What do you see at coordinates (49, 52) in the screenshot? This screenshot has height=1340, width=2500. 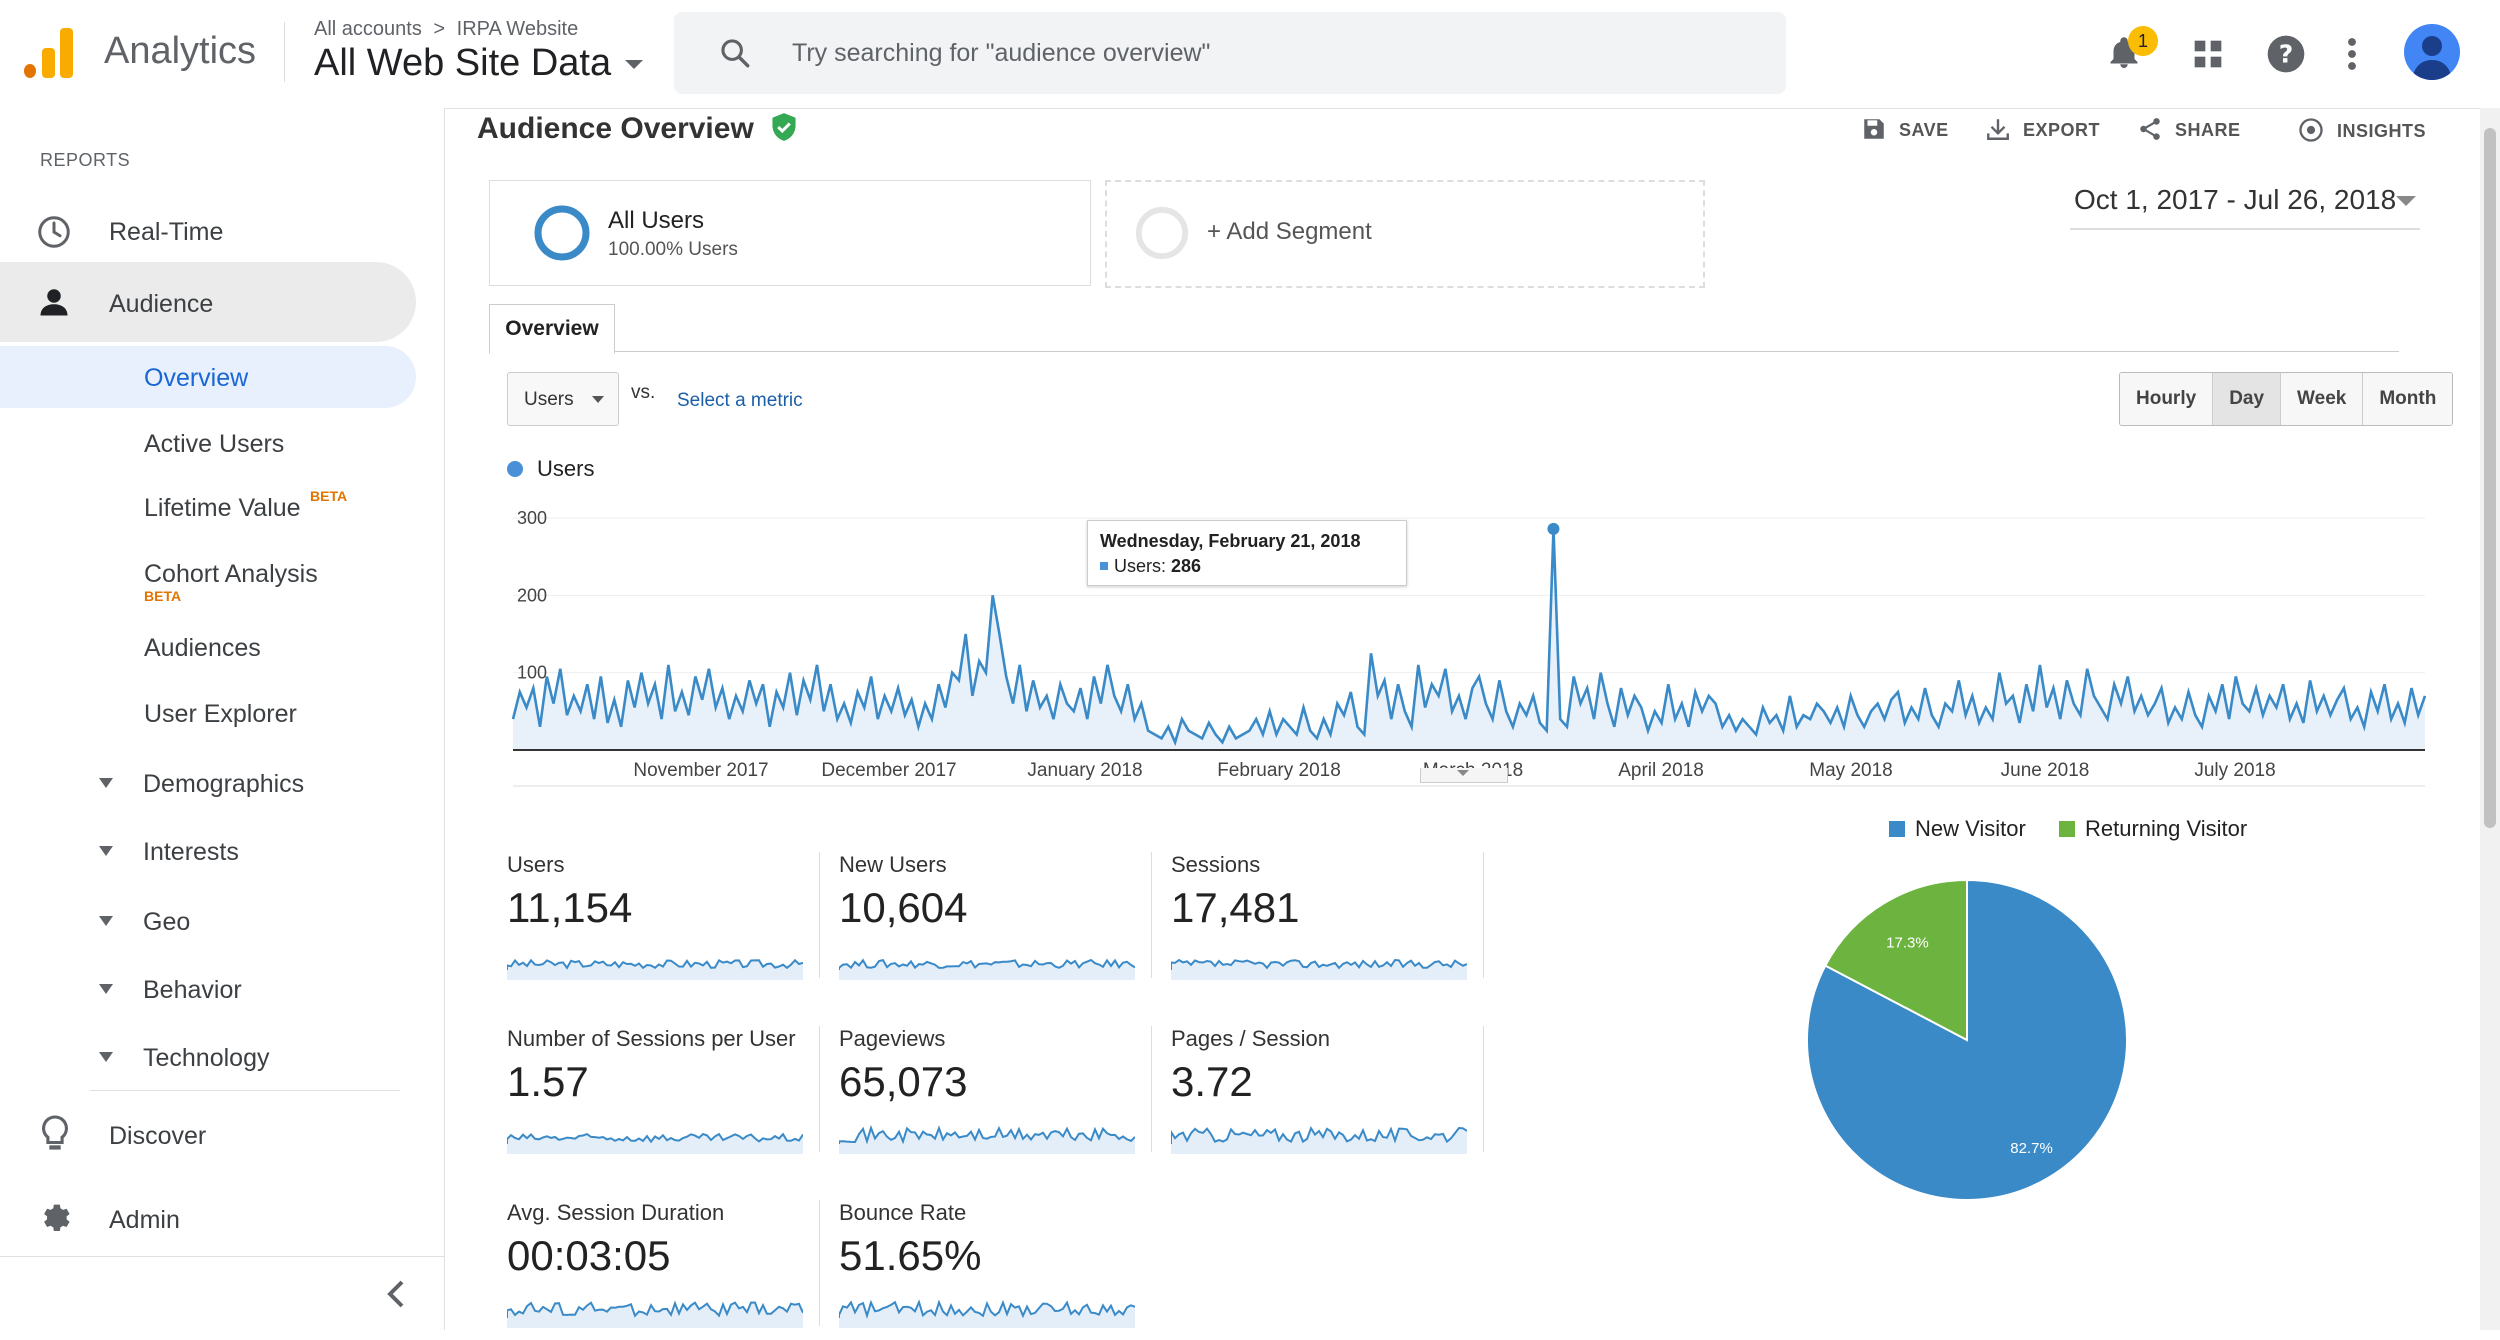 I see `analytics-logo` at bounding box center [49, 52].